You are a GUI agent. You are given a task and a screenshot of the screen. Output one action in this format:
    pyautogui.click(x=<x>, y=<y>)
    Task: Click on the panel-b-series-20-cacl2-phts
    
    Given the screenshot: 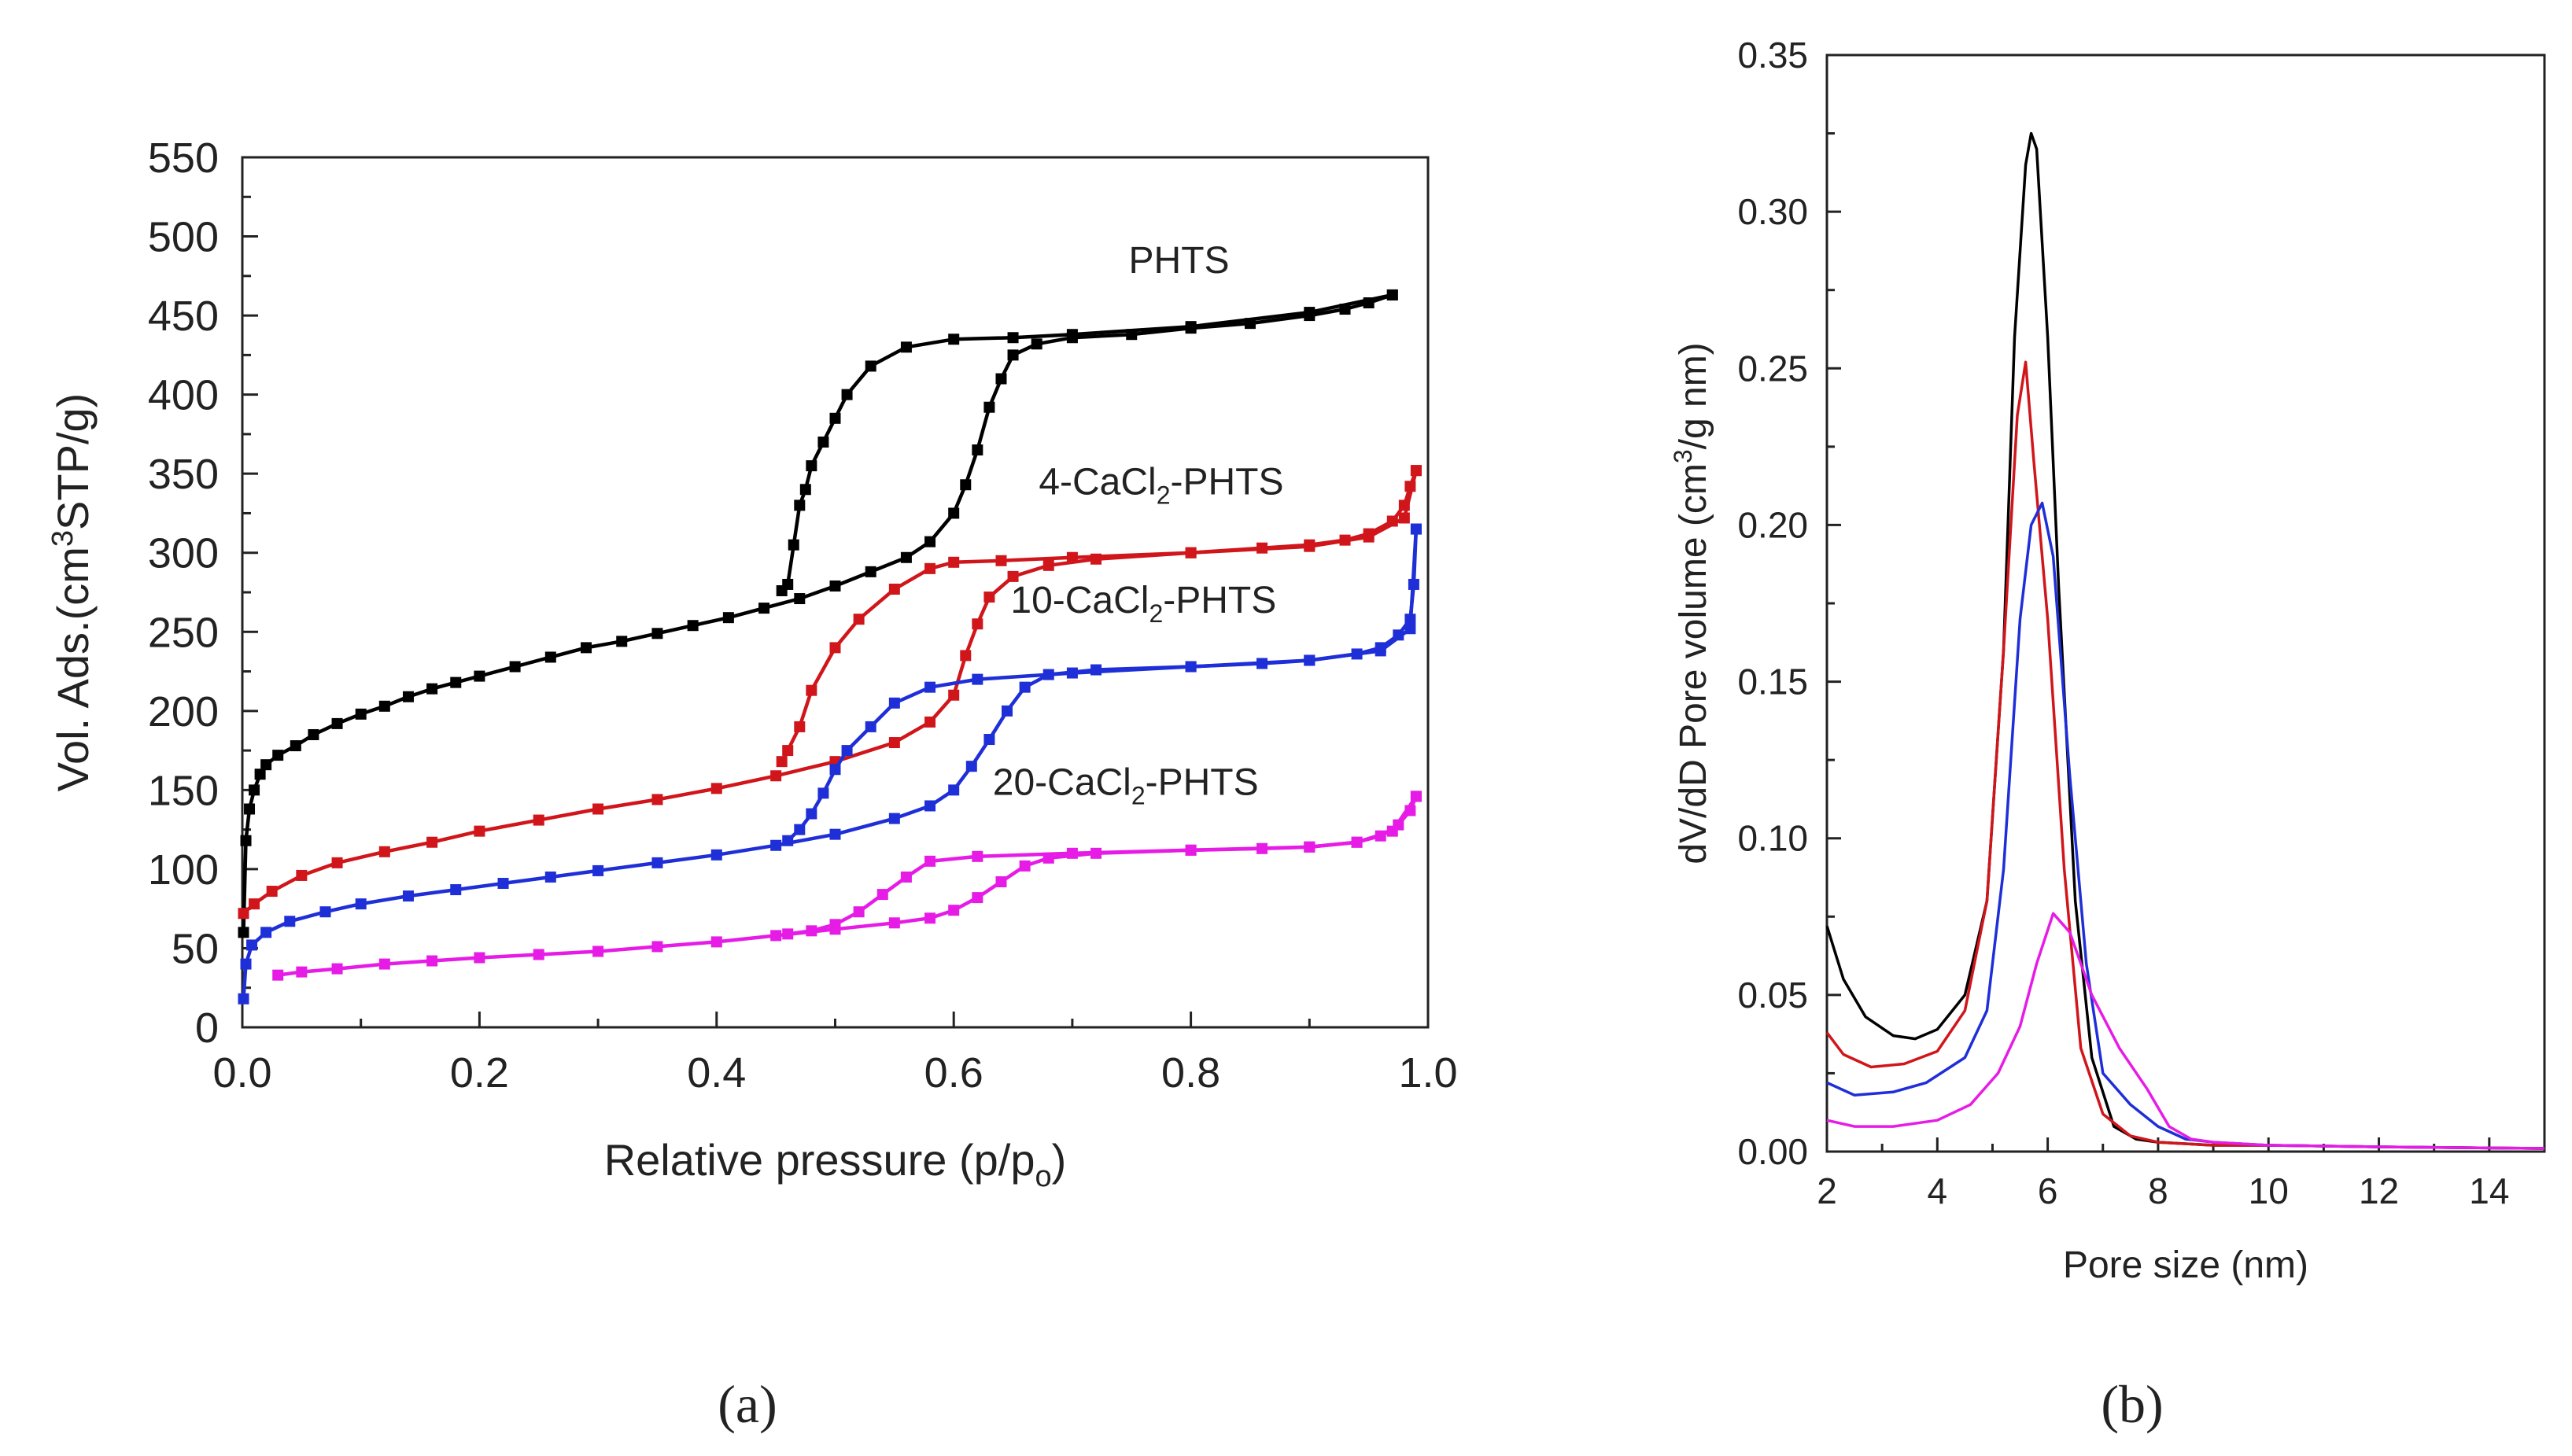 What is the action you would take?
    pyautogui.click(x=2185, y=1031)
    